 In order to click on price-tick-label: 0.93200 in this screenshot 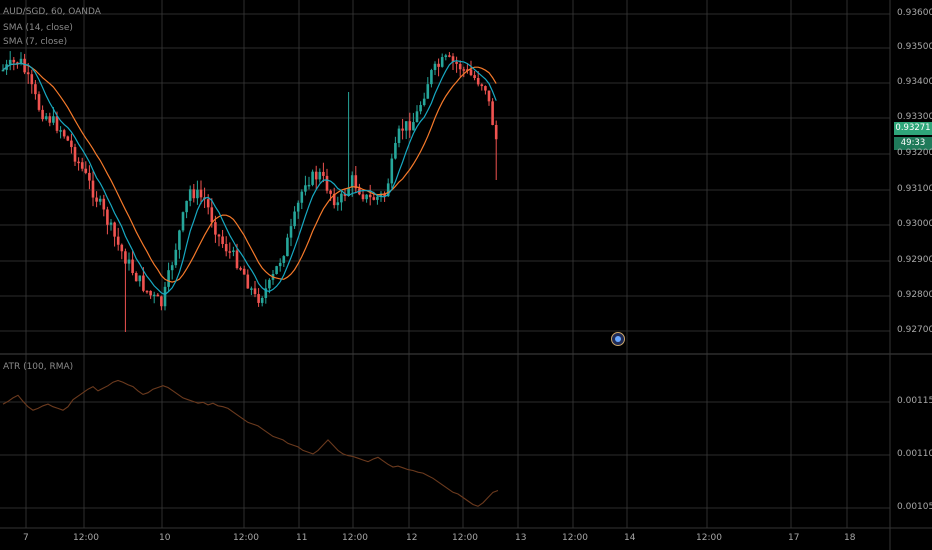, I will do `click(914, 153)`.